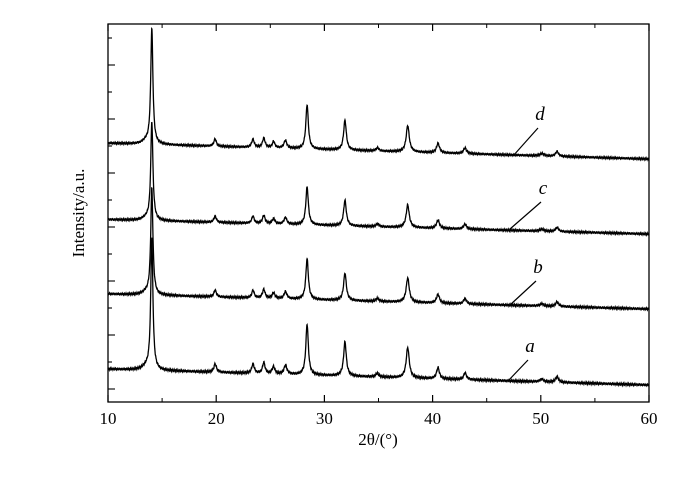 This screenshot has height=481, width=700. Describe the element at coordinates (540, 418) in the screenshot. I see `x-tick-label: 50` at that location.